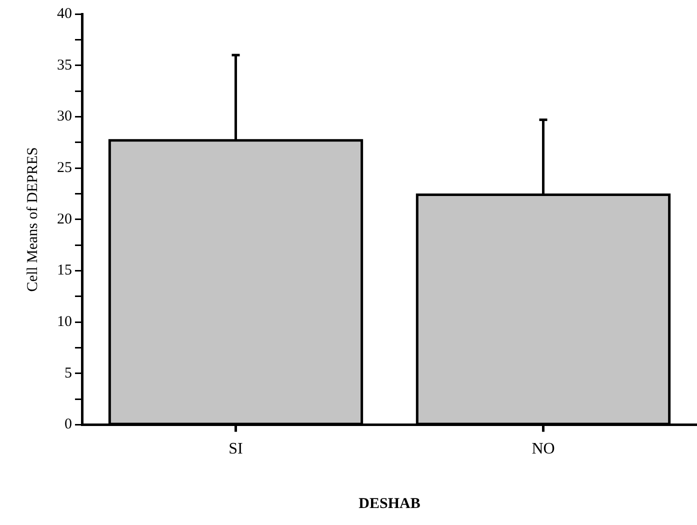  Describe the element at coordinates (235, 449) in the screenshot. I see `x-tick-label: SI` at that location.